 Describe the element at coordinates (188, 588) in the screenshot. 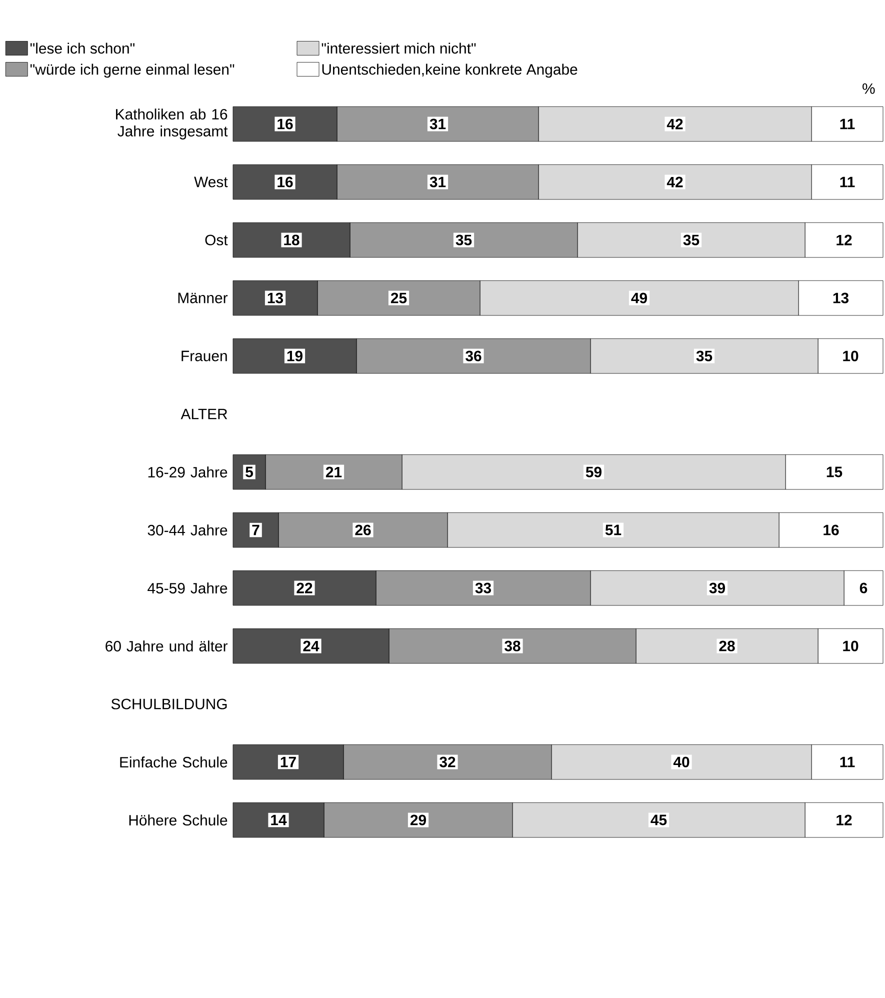

I see `y-tick-label: 45-59 Jahre` at that location.